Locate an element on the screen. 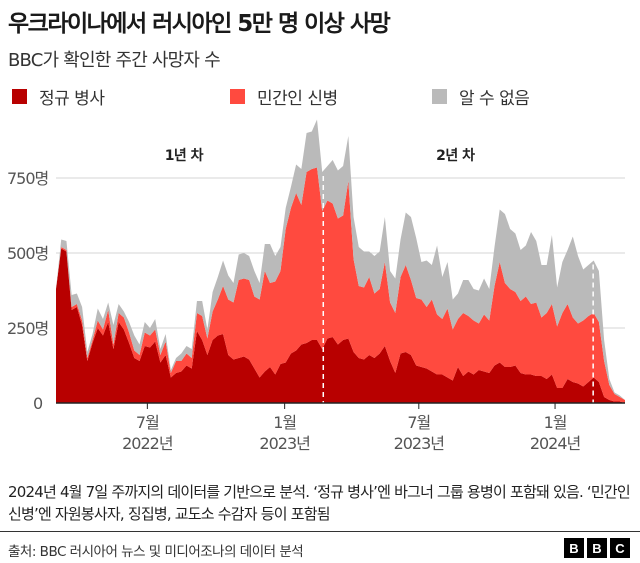 The height and width of the screenshot is (563, 640). period-annotation: 1년 차 is located at coordinates (184, 156).